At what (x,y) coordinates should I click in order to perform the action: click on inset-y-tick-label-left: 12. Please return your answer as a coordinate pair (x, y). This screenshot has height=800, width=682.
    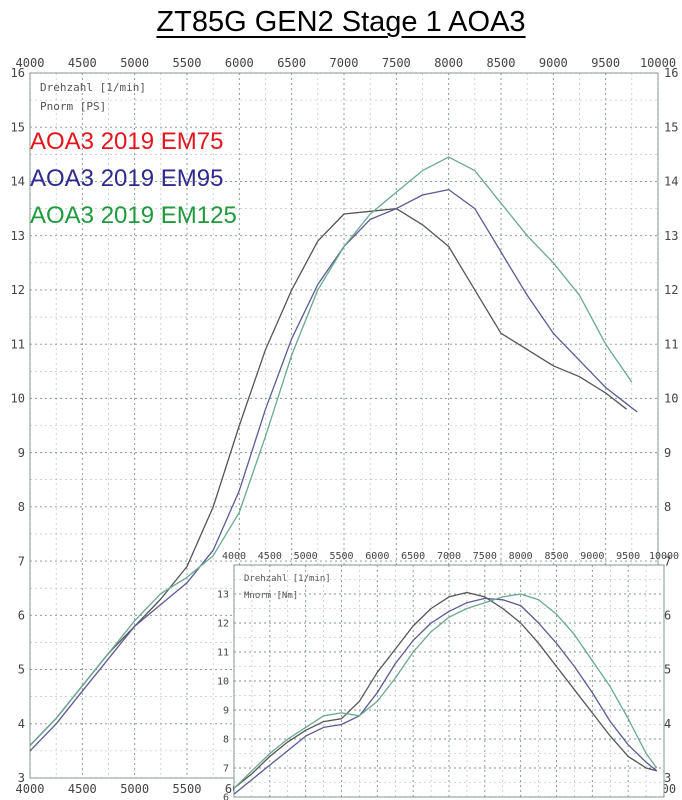
    Looking at the image, I should click on (223, 624).